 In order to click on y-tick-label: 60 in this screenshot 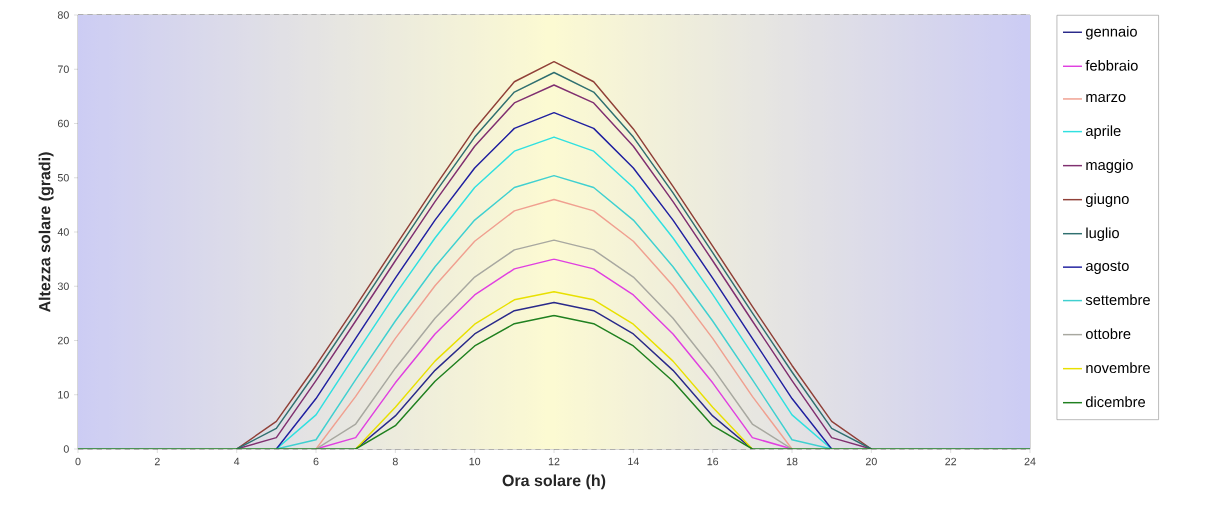, I will do `click(63, 123)`.